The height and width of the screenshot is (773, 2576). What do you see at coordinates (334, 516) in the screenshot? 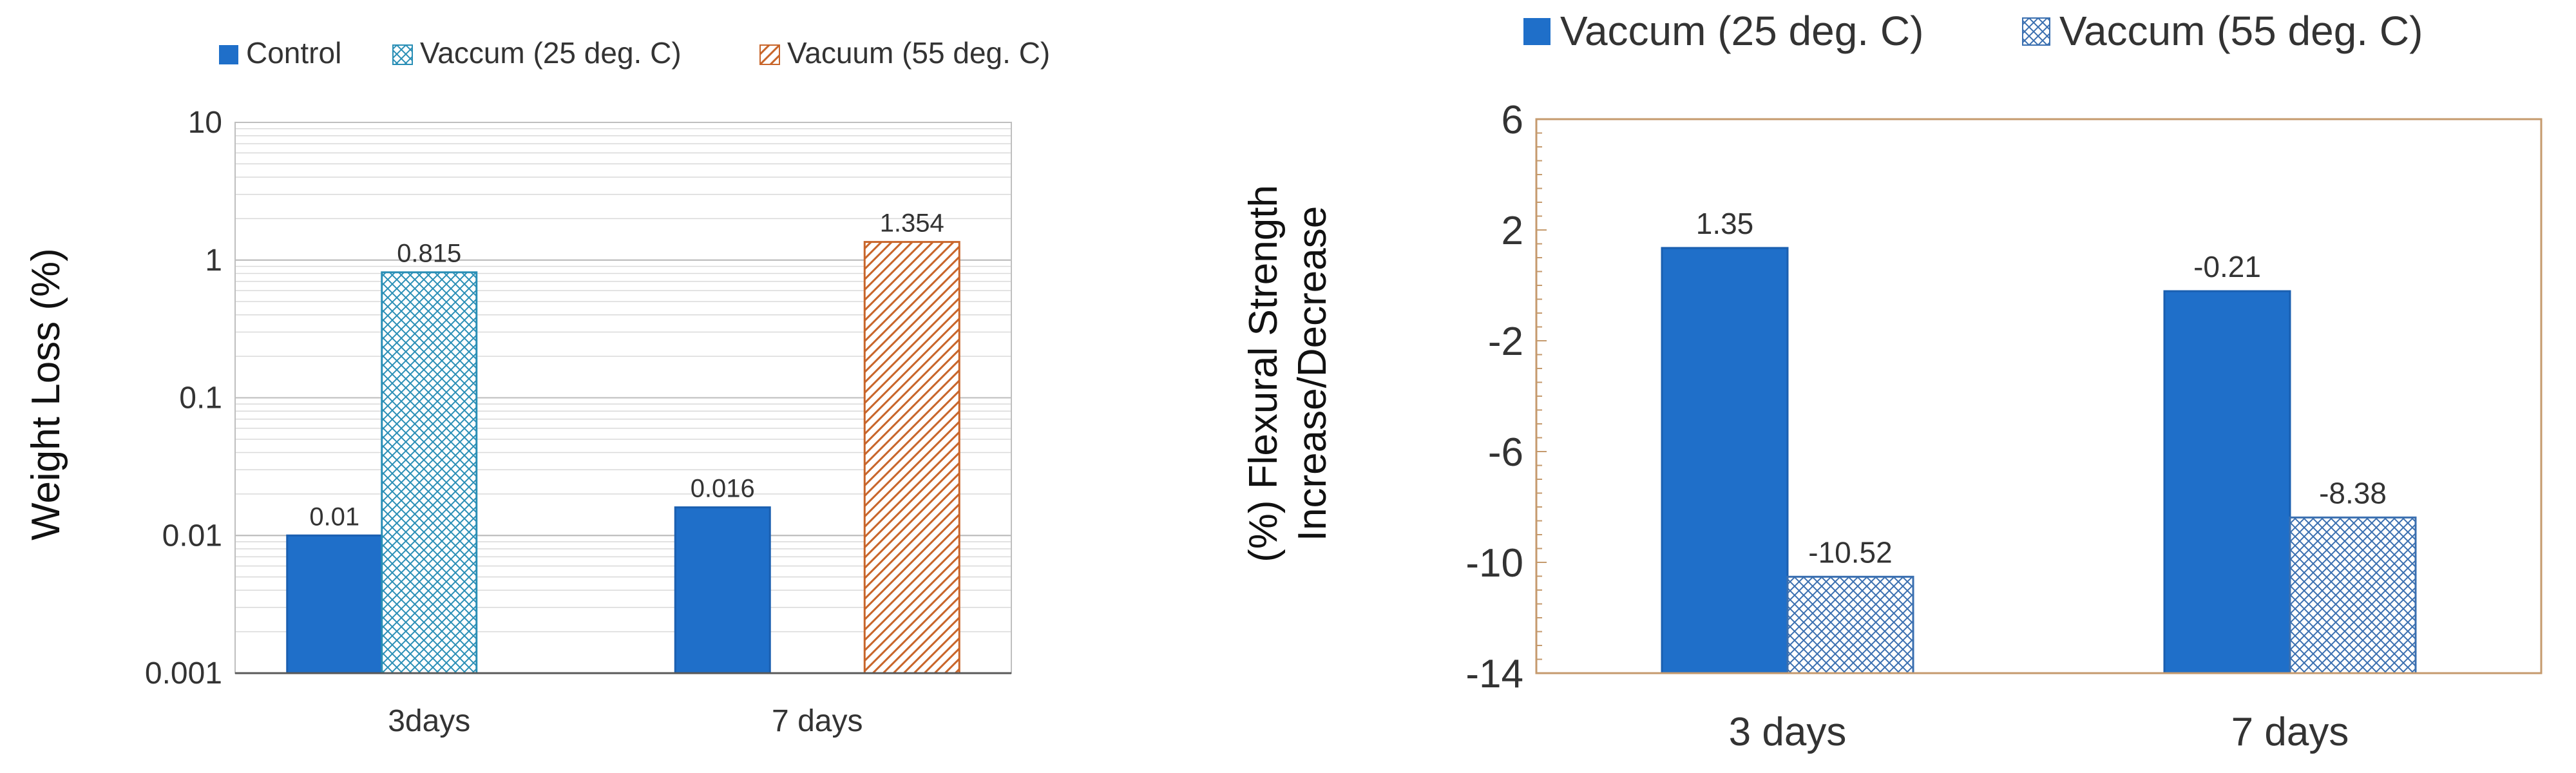
I see `data-label: 0.01` at bounding box center [334, 516].